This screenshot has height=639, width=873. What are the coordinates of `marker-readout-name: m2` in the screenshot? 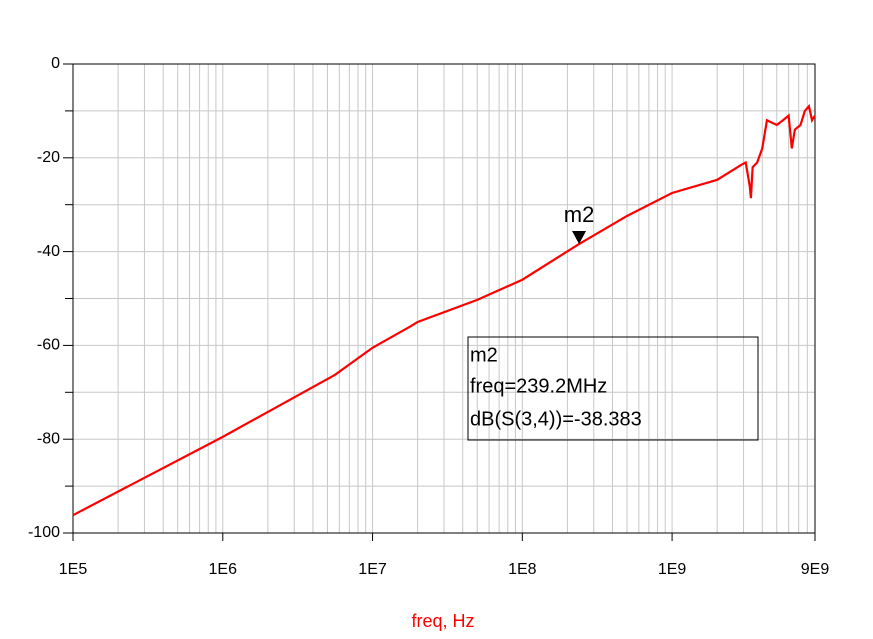 It's located at (484, 355).